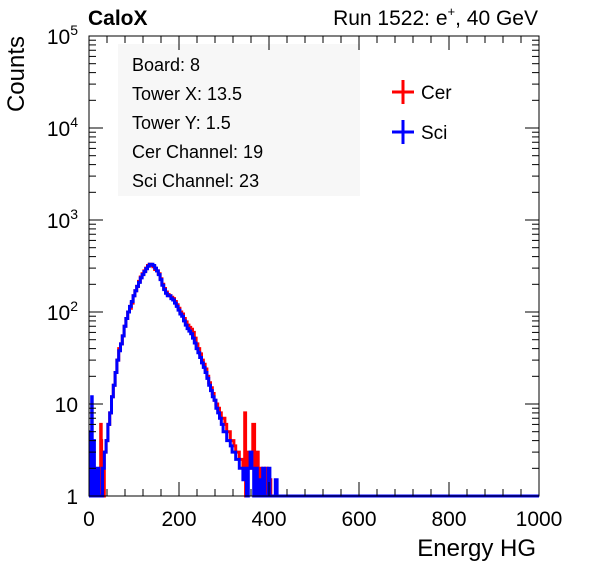 The height and width of the screenshot is (572, 596). What do you see at coordinates (197, 152) in the screenshot?
I see `info-line: Cer Channel: 19` at bounding box center [197, 152].